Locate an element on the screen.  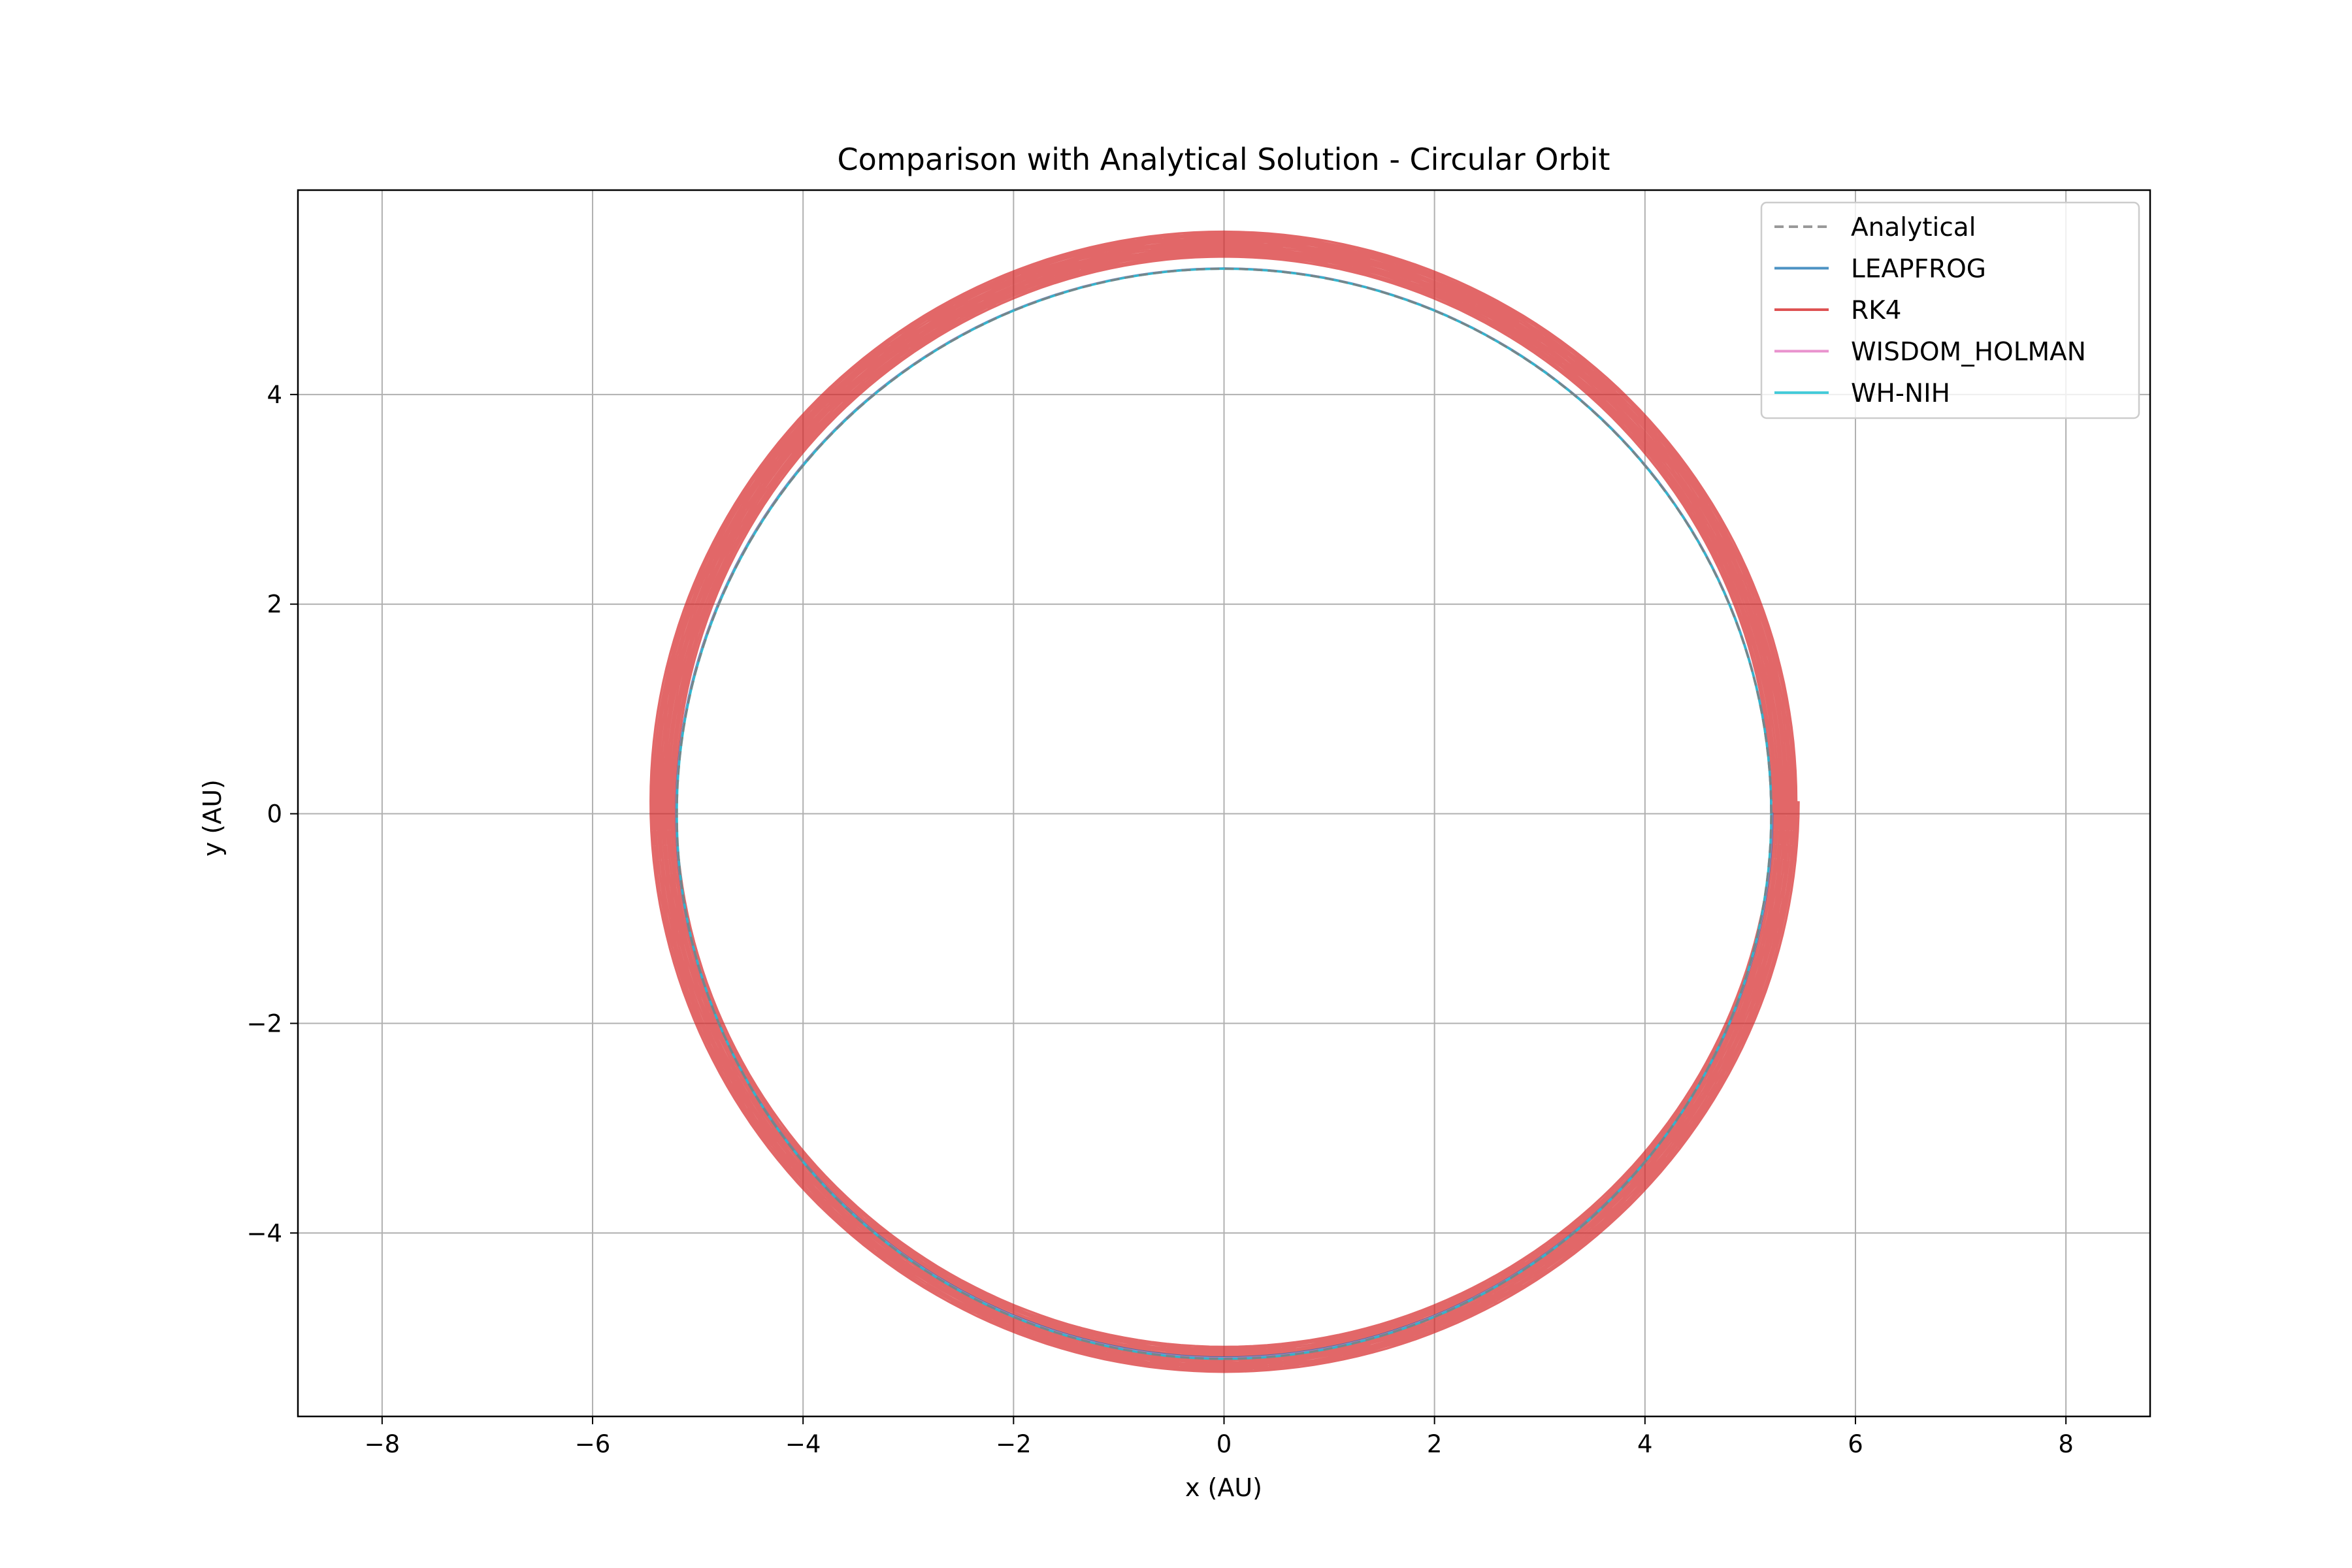
y-tick-label: 4 is located at coordinates (274, 395).